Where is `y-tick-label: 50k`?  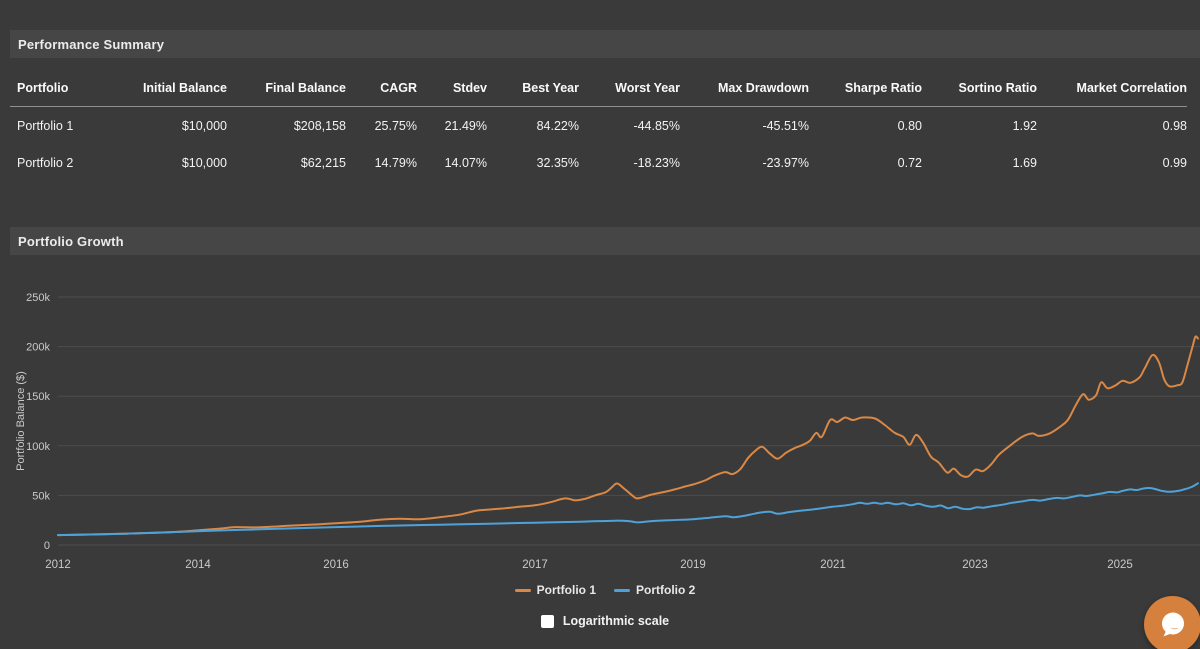
y-tick-label: 50k is located at coordinates (41, 496).